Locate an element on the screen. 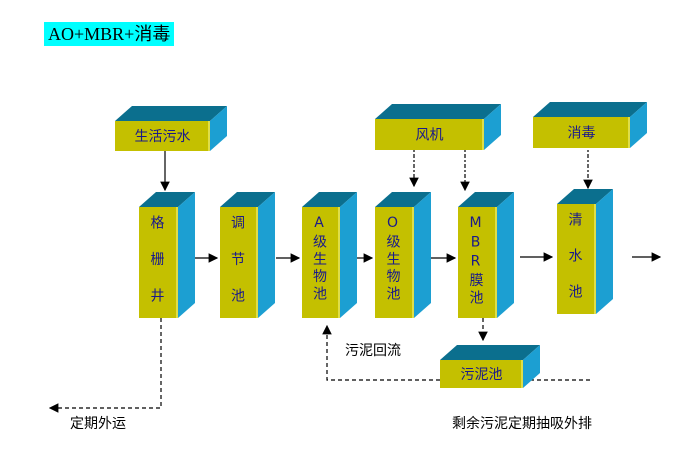  box-screen-well is located at coordinates (167, 255).